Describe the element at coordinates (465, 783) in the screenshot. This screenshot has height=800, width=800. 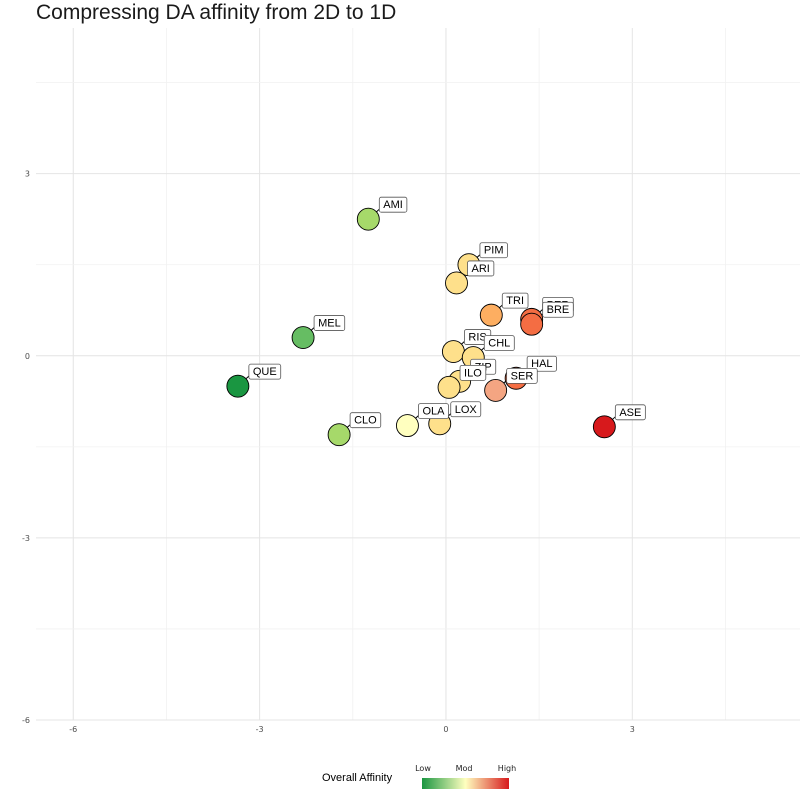
I see `legend-colorbar` at that location.